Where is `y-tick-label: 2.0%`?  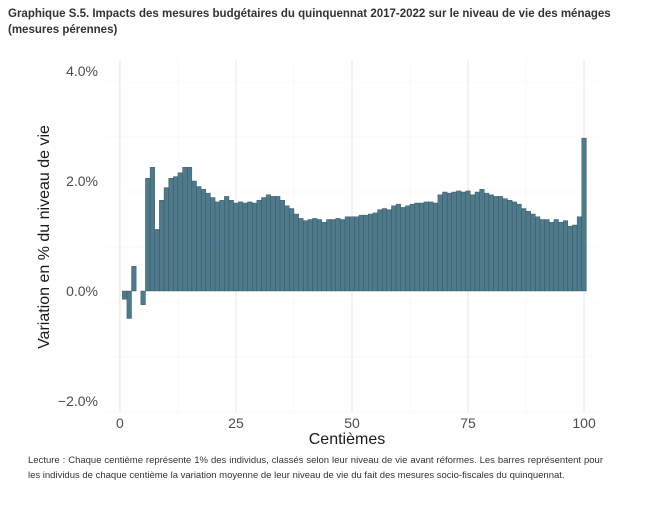 y-tick-label: 2.0% is located at coordinates (82, 181).